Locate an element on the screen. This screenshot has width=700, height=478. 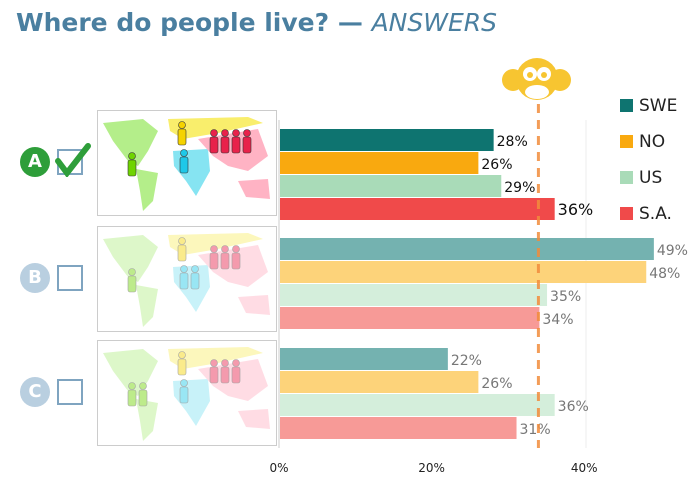
legend-item: SWE is located at coordinates (648, 106).